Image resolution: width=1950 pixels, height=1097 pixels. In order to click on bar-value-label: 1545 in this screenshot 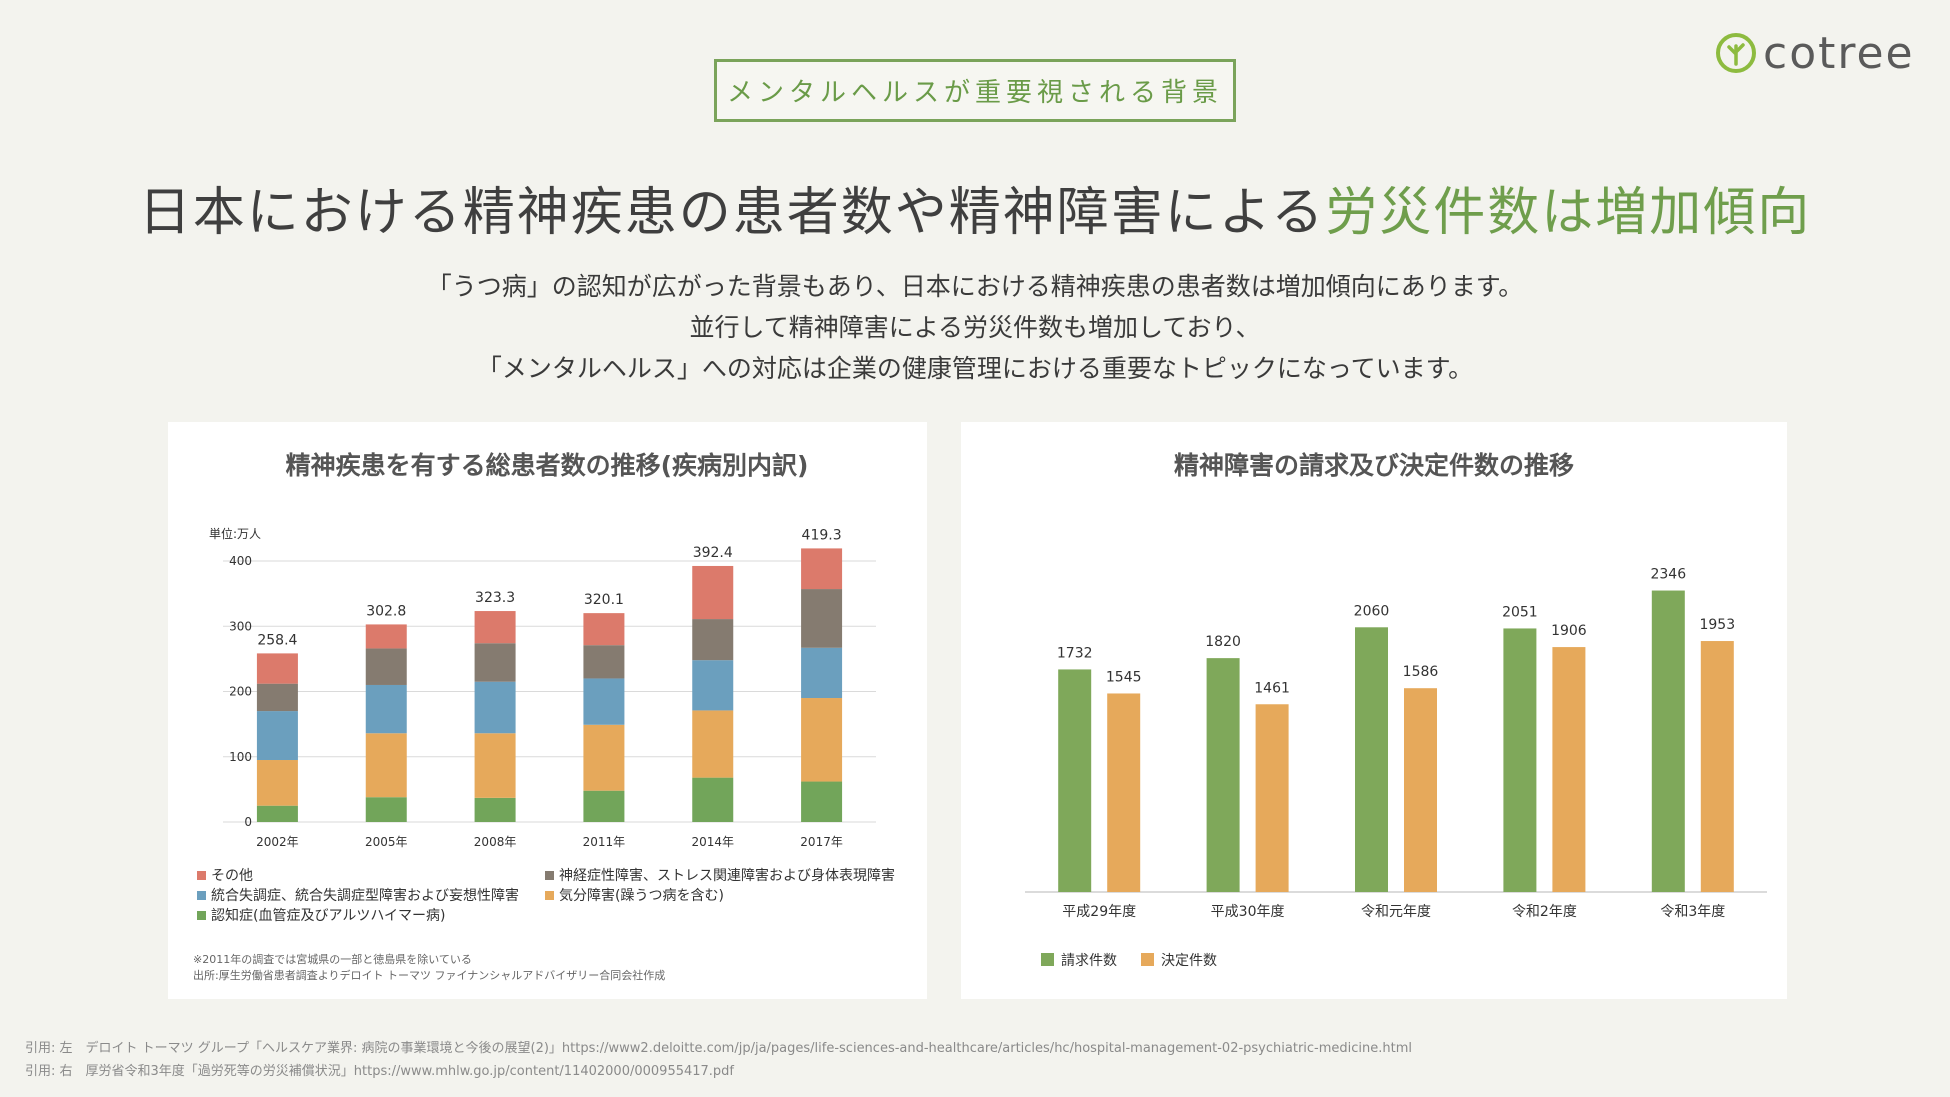, I will do `click(1124, 677)`.